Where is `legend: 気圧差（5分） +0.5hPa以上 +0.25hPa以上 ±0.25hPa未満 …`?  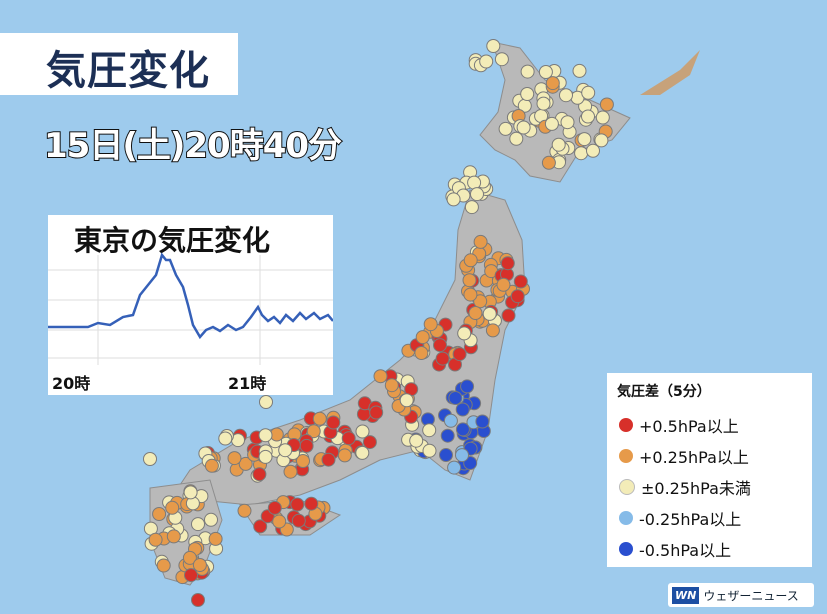
legend: 気圧差（5分） +0.5hPa以上 +0.25hPa以上 ±0.25hPa未満 … is located at coordinates (709, 470).